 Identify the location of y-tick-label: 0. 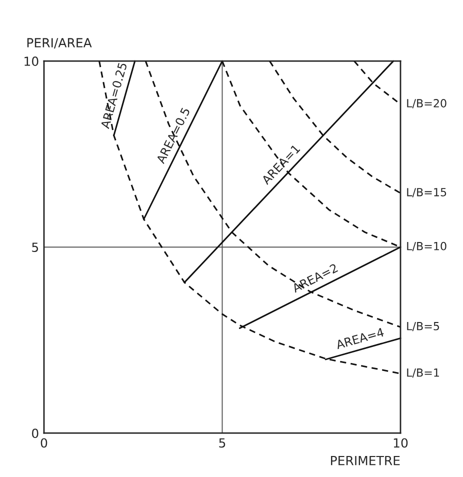
(35, 433).